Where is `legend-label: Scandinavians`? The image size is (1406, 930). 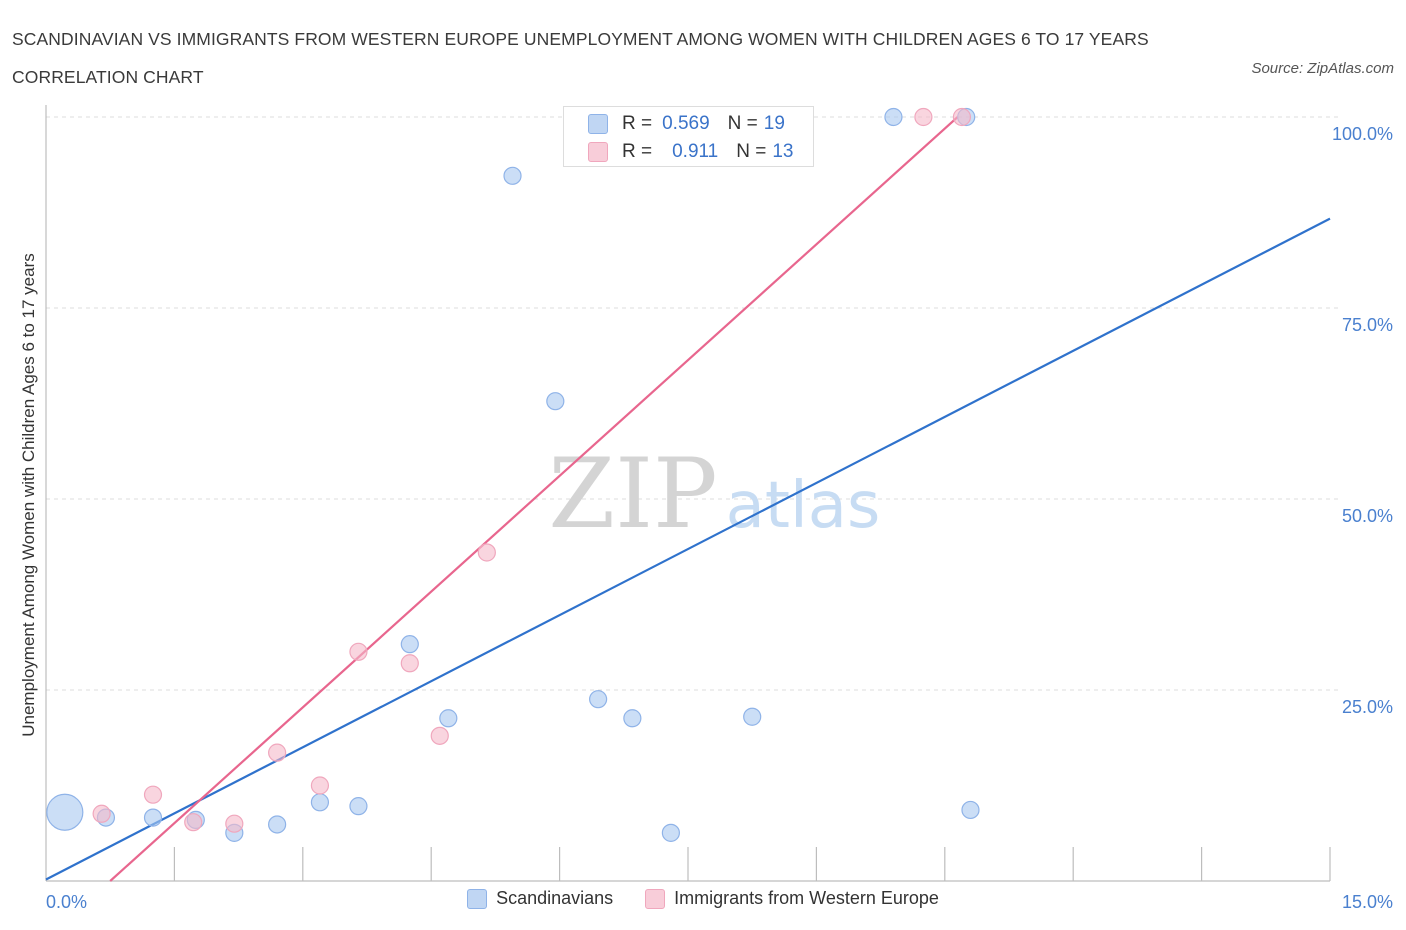 legend-label: Scandinavians is located at coordinates (555, 898).